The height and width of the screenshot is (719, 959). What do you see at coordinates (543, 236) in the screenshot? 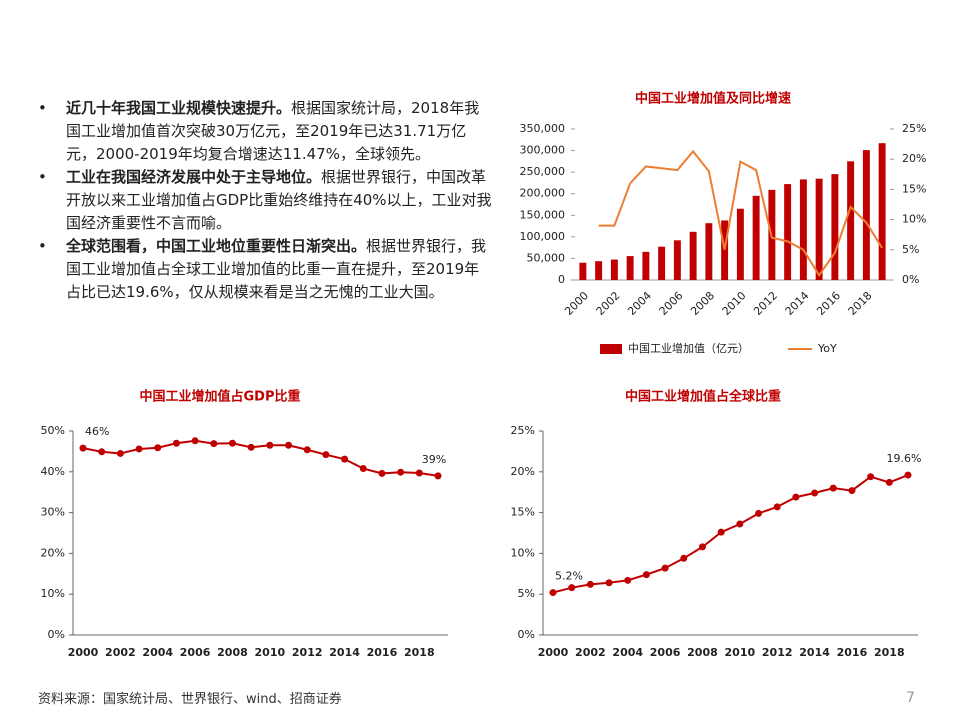
I see `y-tick-label: 100,000` at bounding box center [543, 236].